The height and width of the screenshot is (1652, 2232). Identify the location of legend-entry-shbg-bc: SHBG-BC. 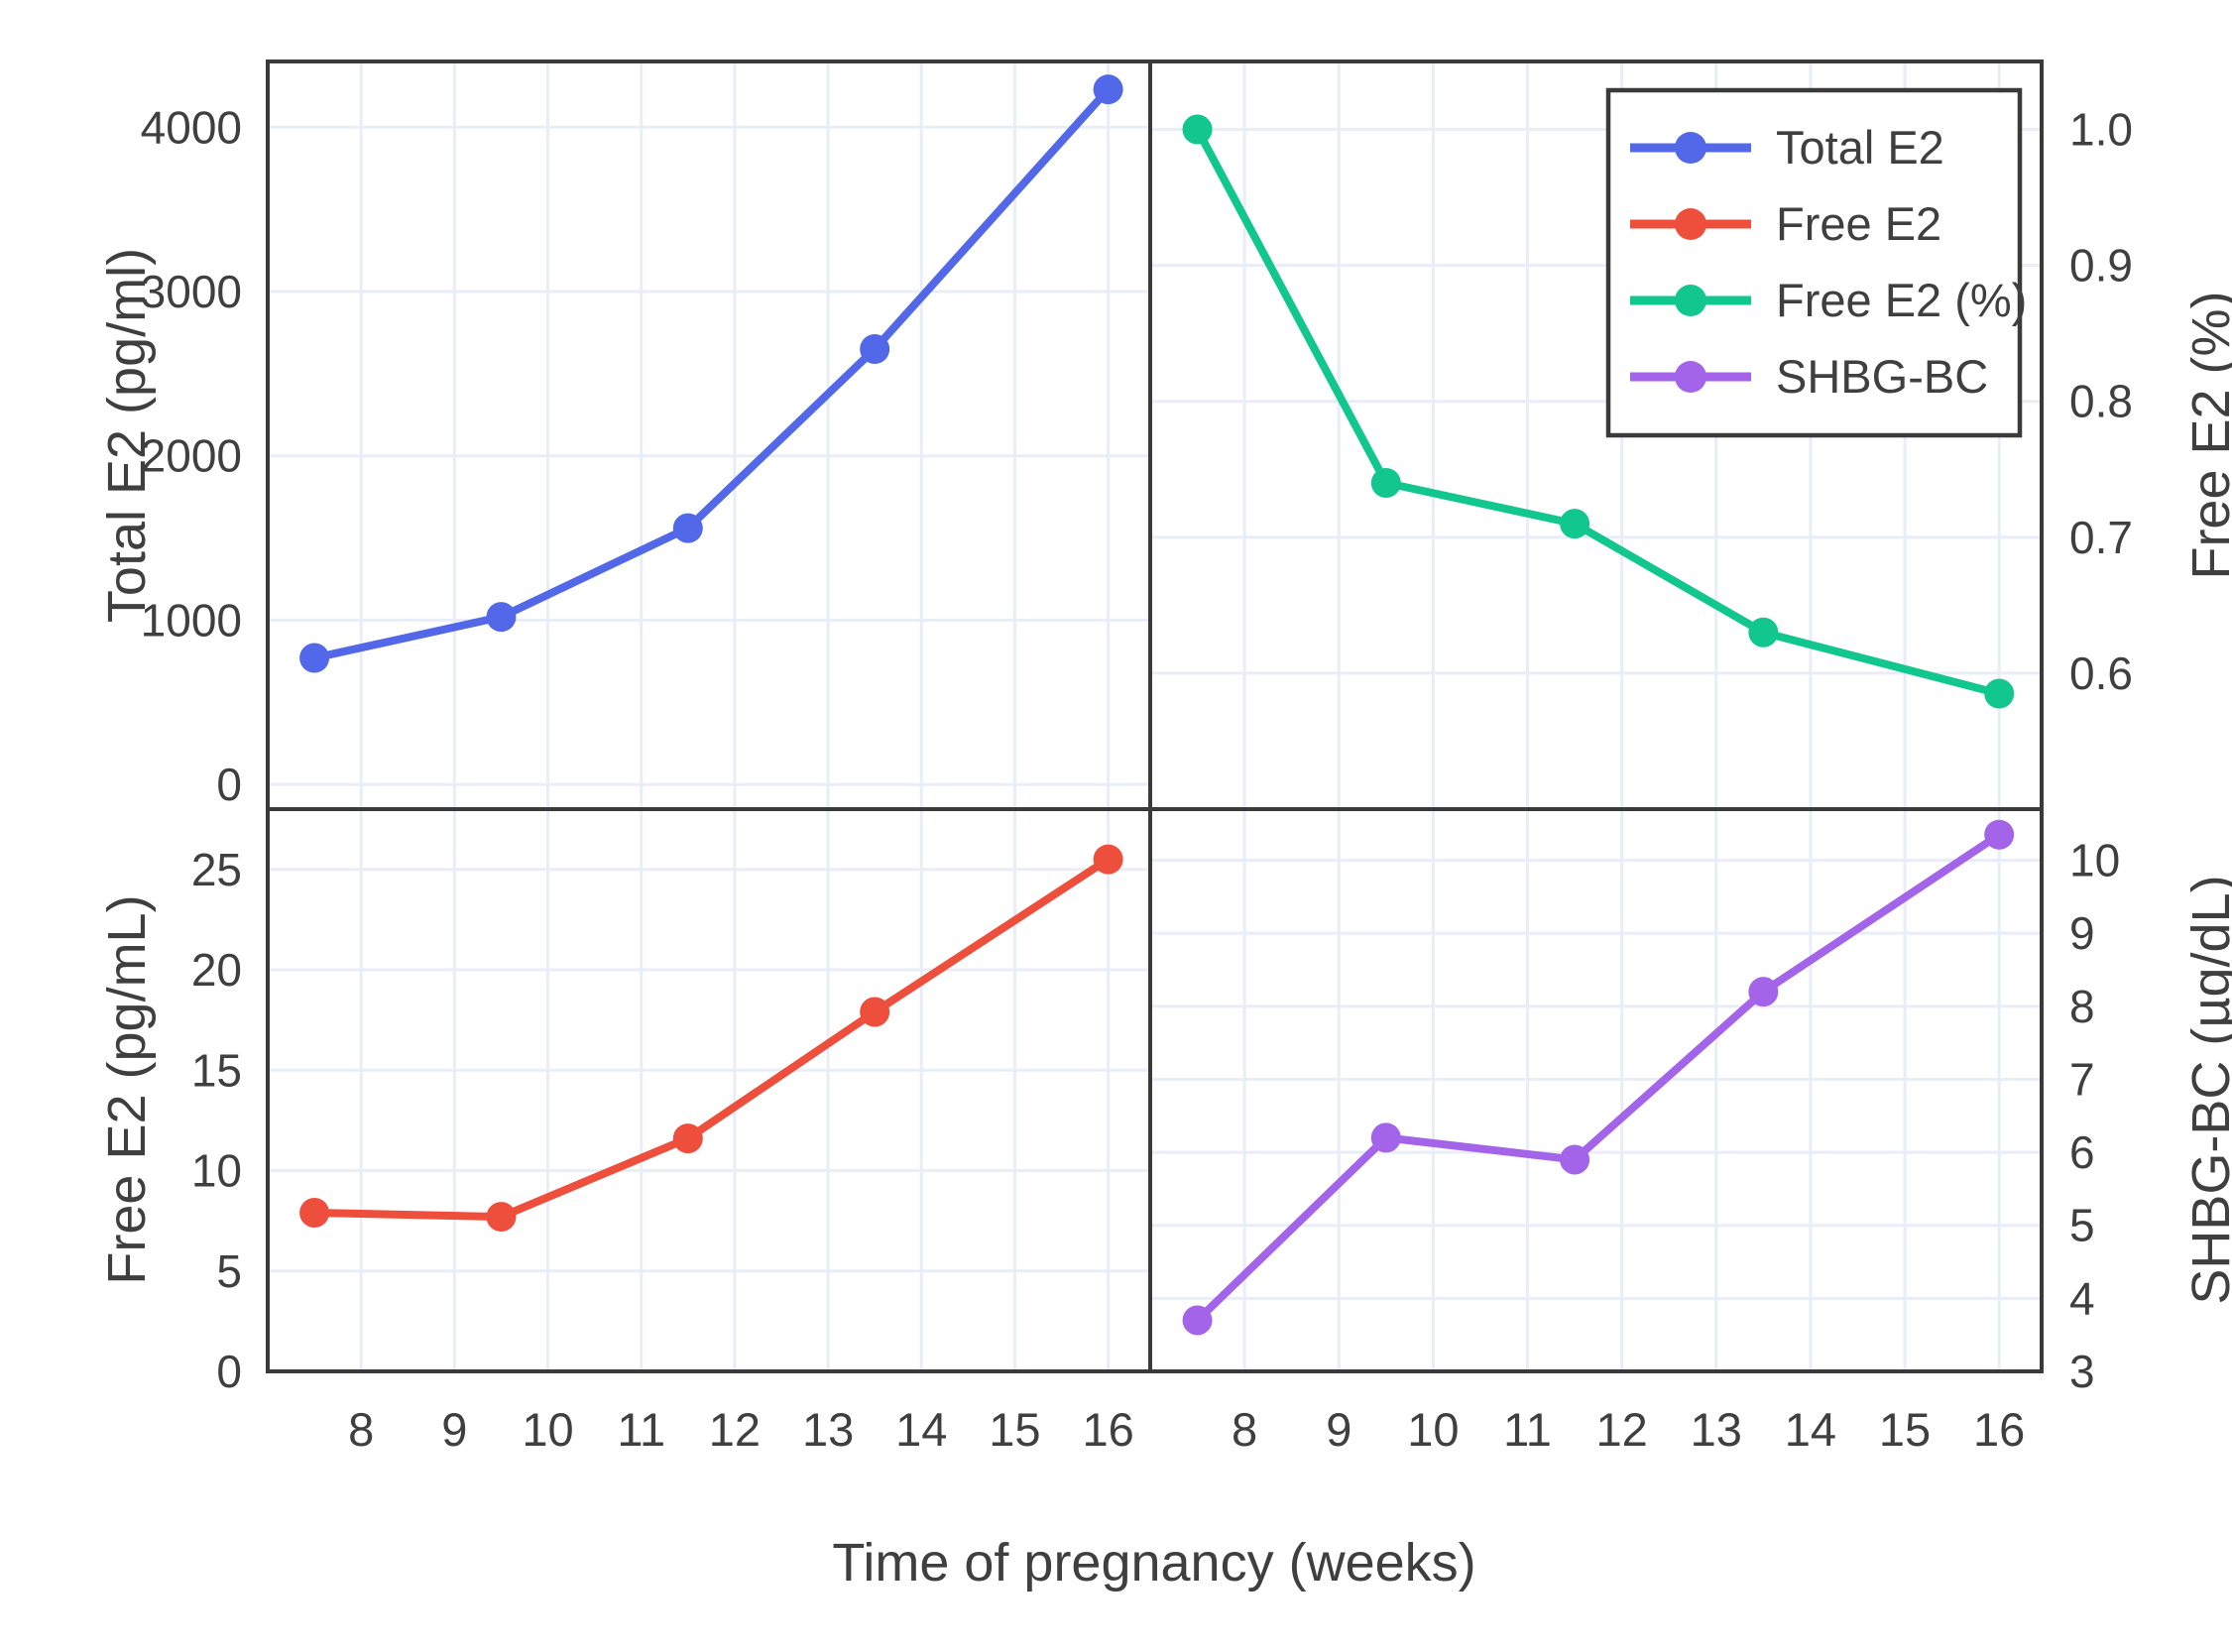
(1809, 376).